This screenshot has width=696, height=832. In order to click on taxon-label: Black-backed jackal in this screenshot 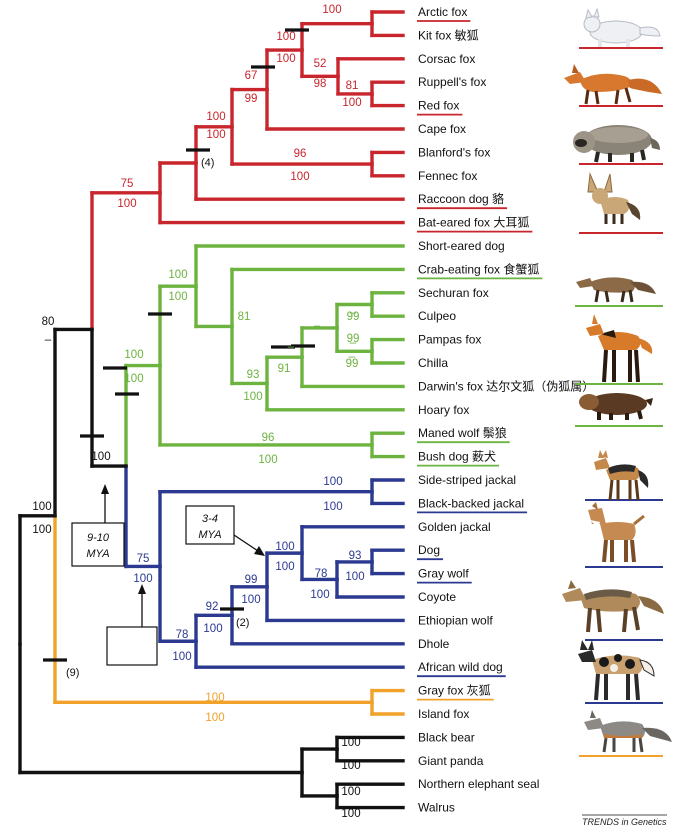, I will do `click(471, 503)`.